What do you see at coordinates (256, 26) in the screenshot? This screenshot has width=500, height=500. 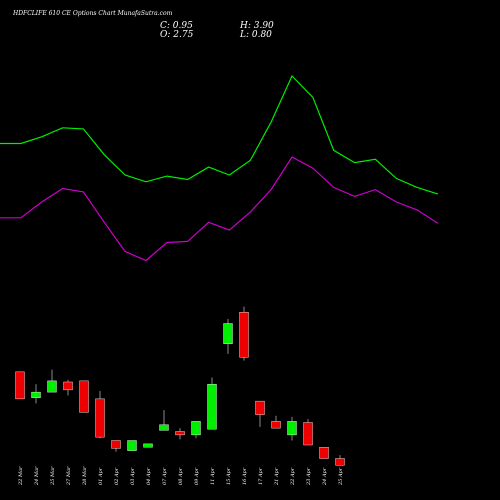 I see `high-value: H: 3.90` at bounding box center [256, 26].